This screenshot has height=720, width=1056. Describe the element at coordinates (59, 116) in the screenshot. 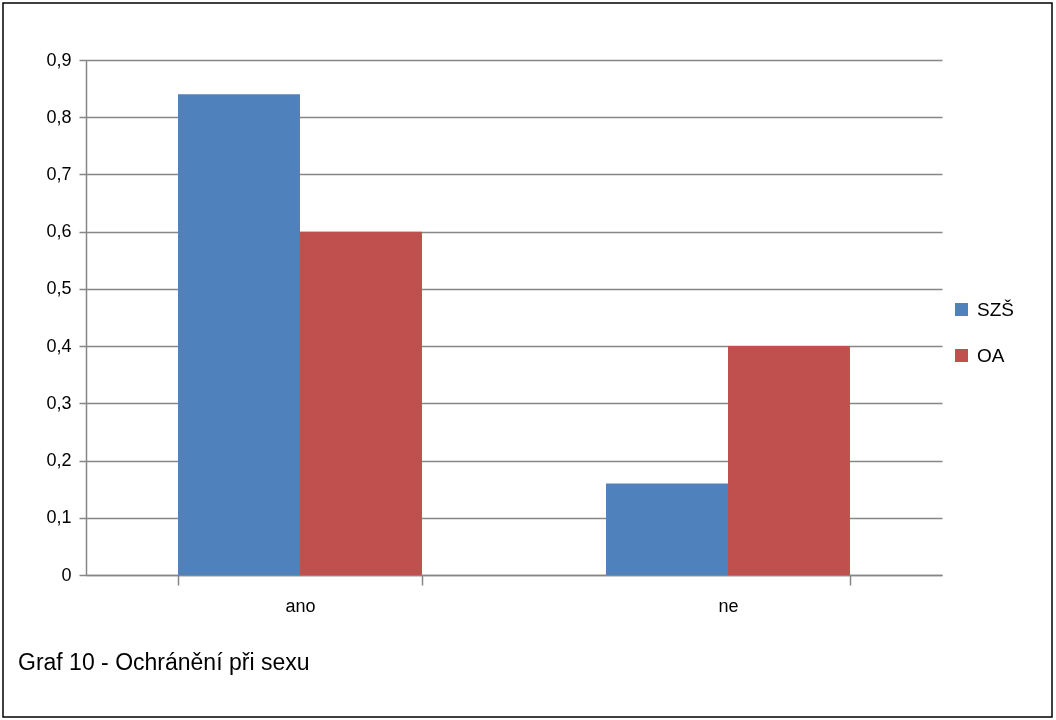

I see `y-tick-label: 0,8` at that location.